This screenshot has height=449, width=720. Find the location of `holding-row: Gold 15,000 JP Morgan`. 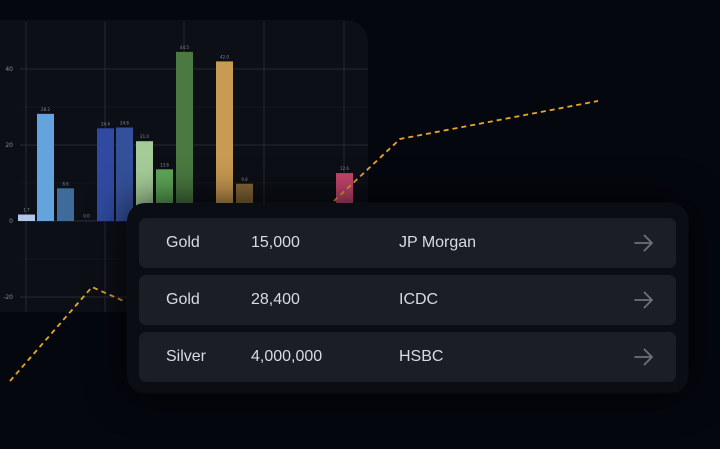

holding-row: Gold 15,000 JP Morgan is located at coordinates (407, 243).